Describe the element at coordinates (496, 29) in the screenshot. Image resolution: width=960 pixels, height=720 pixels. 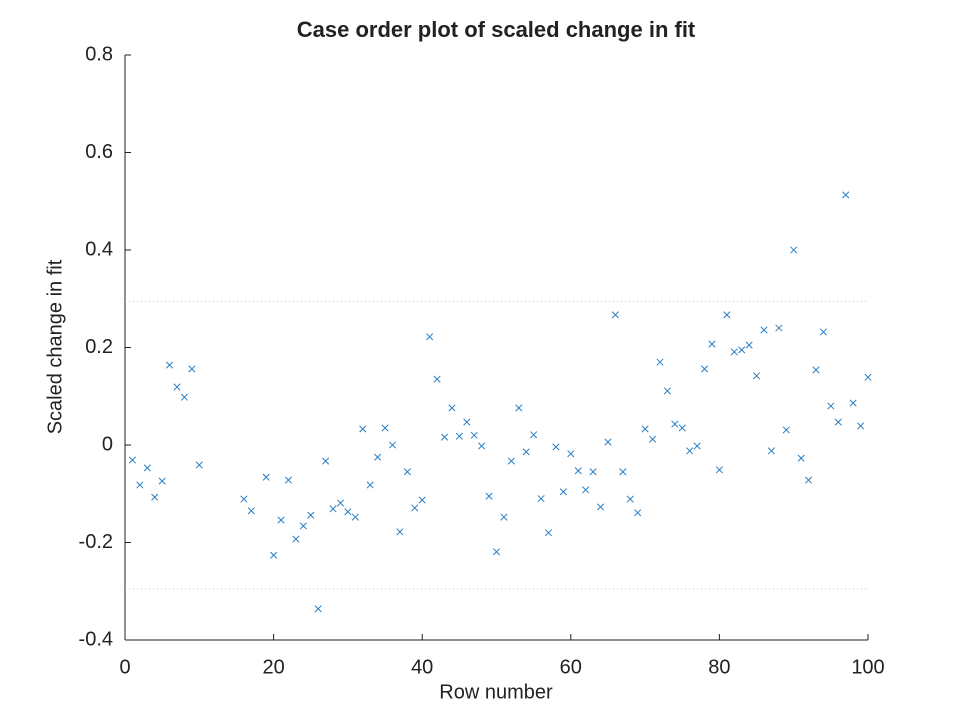
I see `chart-title: Case order plot of scaled change in fit` at that location.